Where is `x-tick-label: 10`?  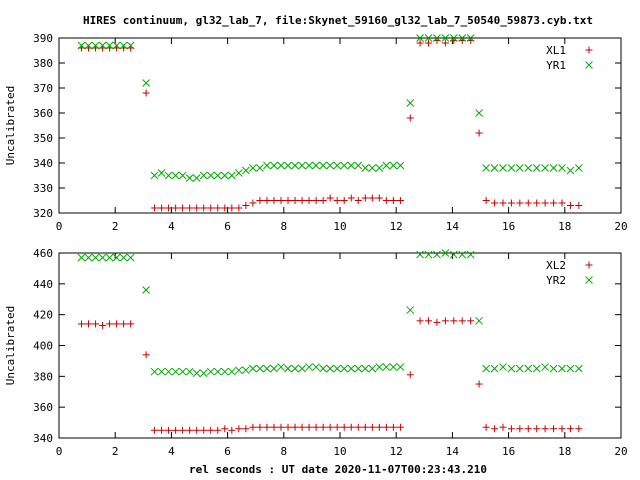 x-tick-label: 10 is located at coordinates (339, 451).